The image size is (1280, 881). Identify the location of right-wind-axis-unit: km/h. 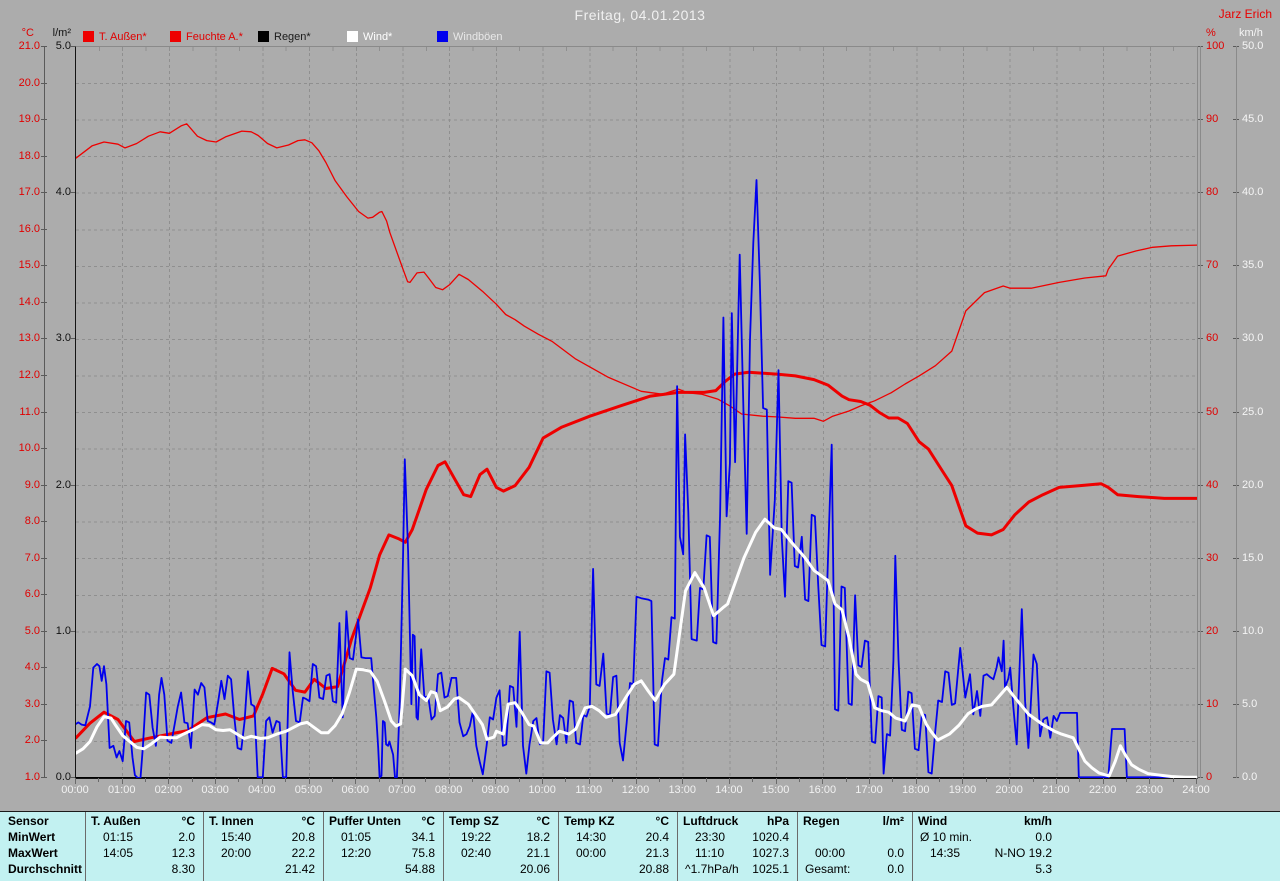
(1251, 33).